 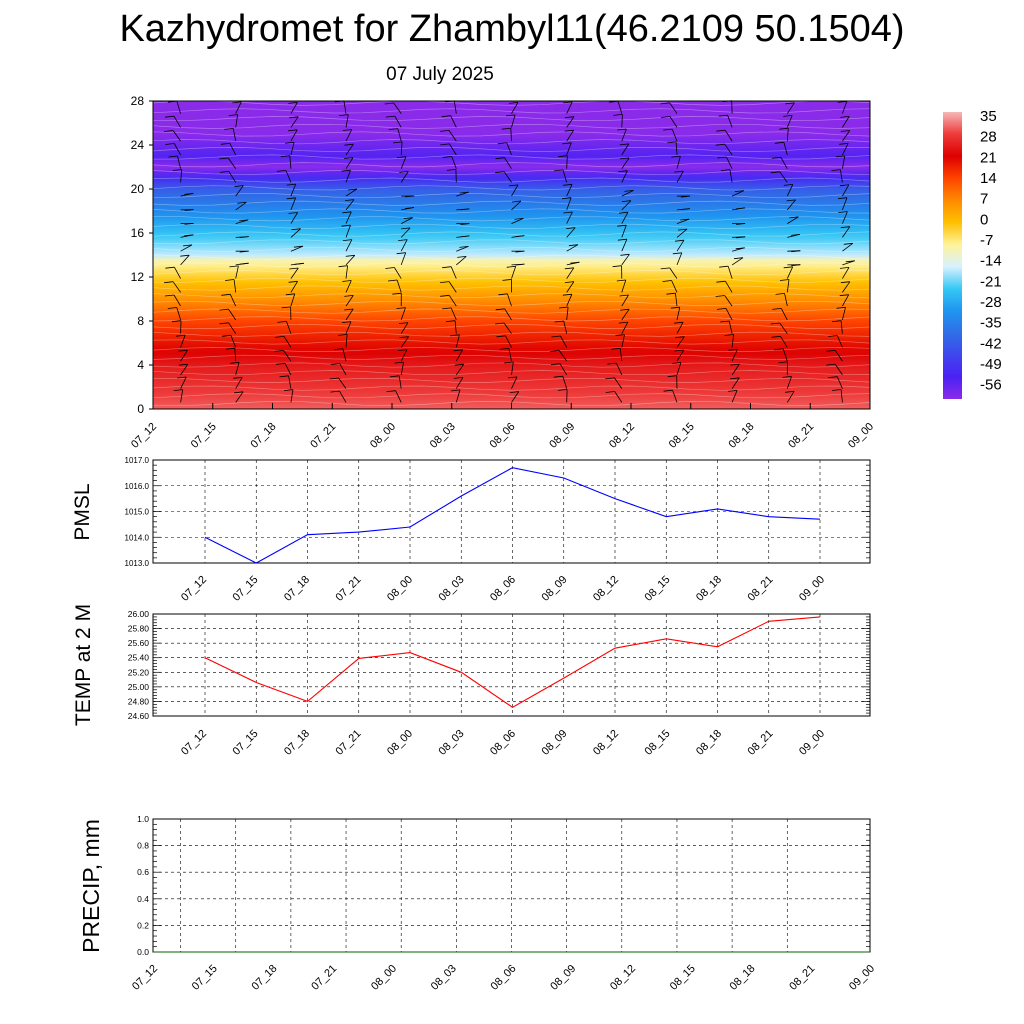 I want to click on y-tick-label: 25.00, so click(x=139, y=687).